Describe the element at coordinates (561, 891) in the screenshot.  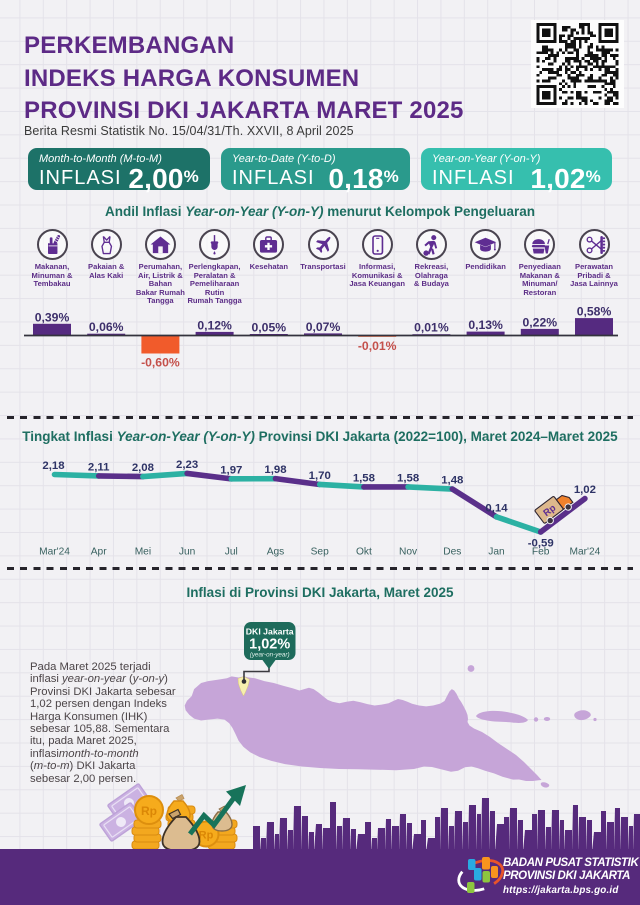
I see `footer-website: https://jakarta.bps.go.id` at that location.